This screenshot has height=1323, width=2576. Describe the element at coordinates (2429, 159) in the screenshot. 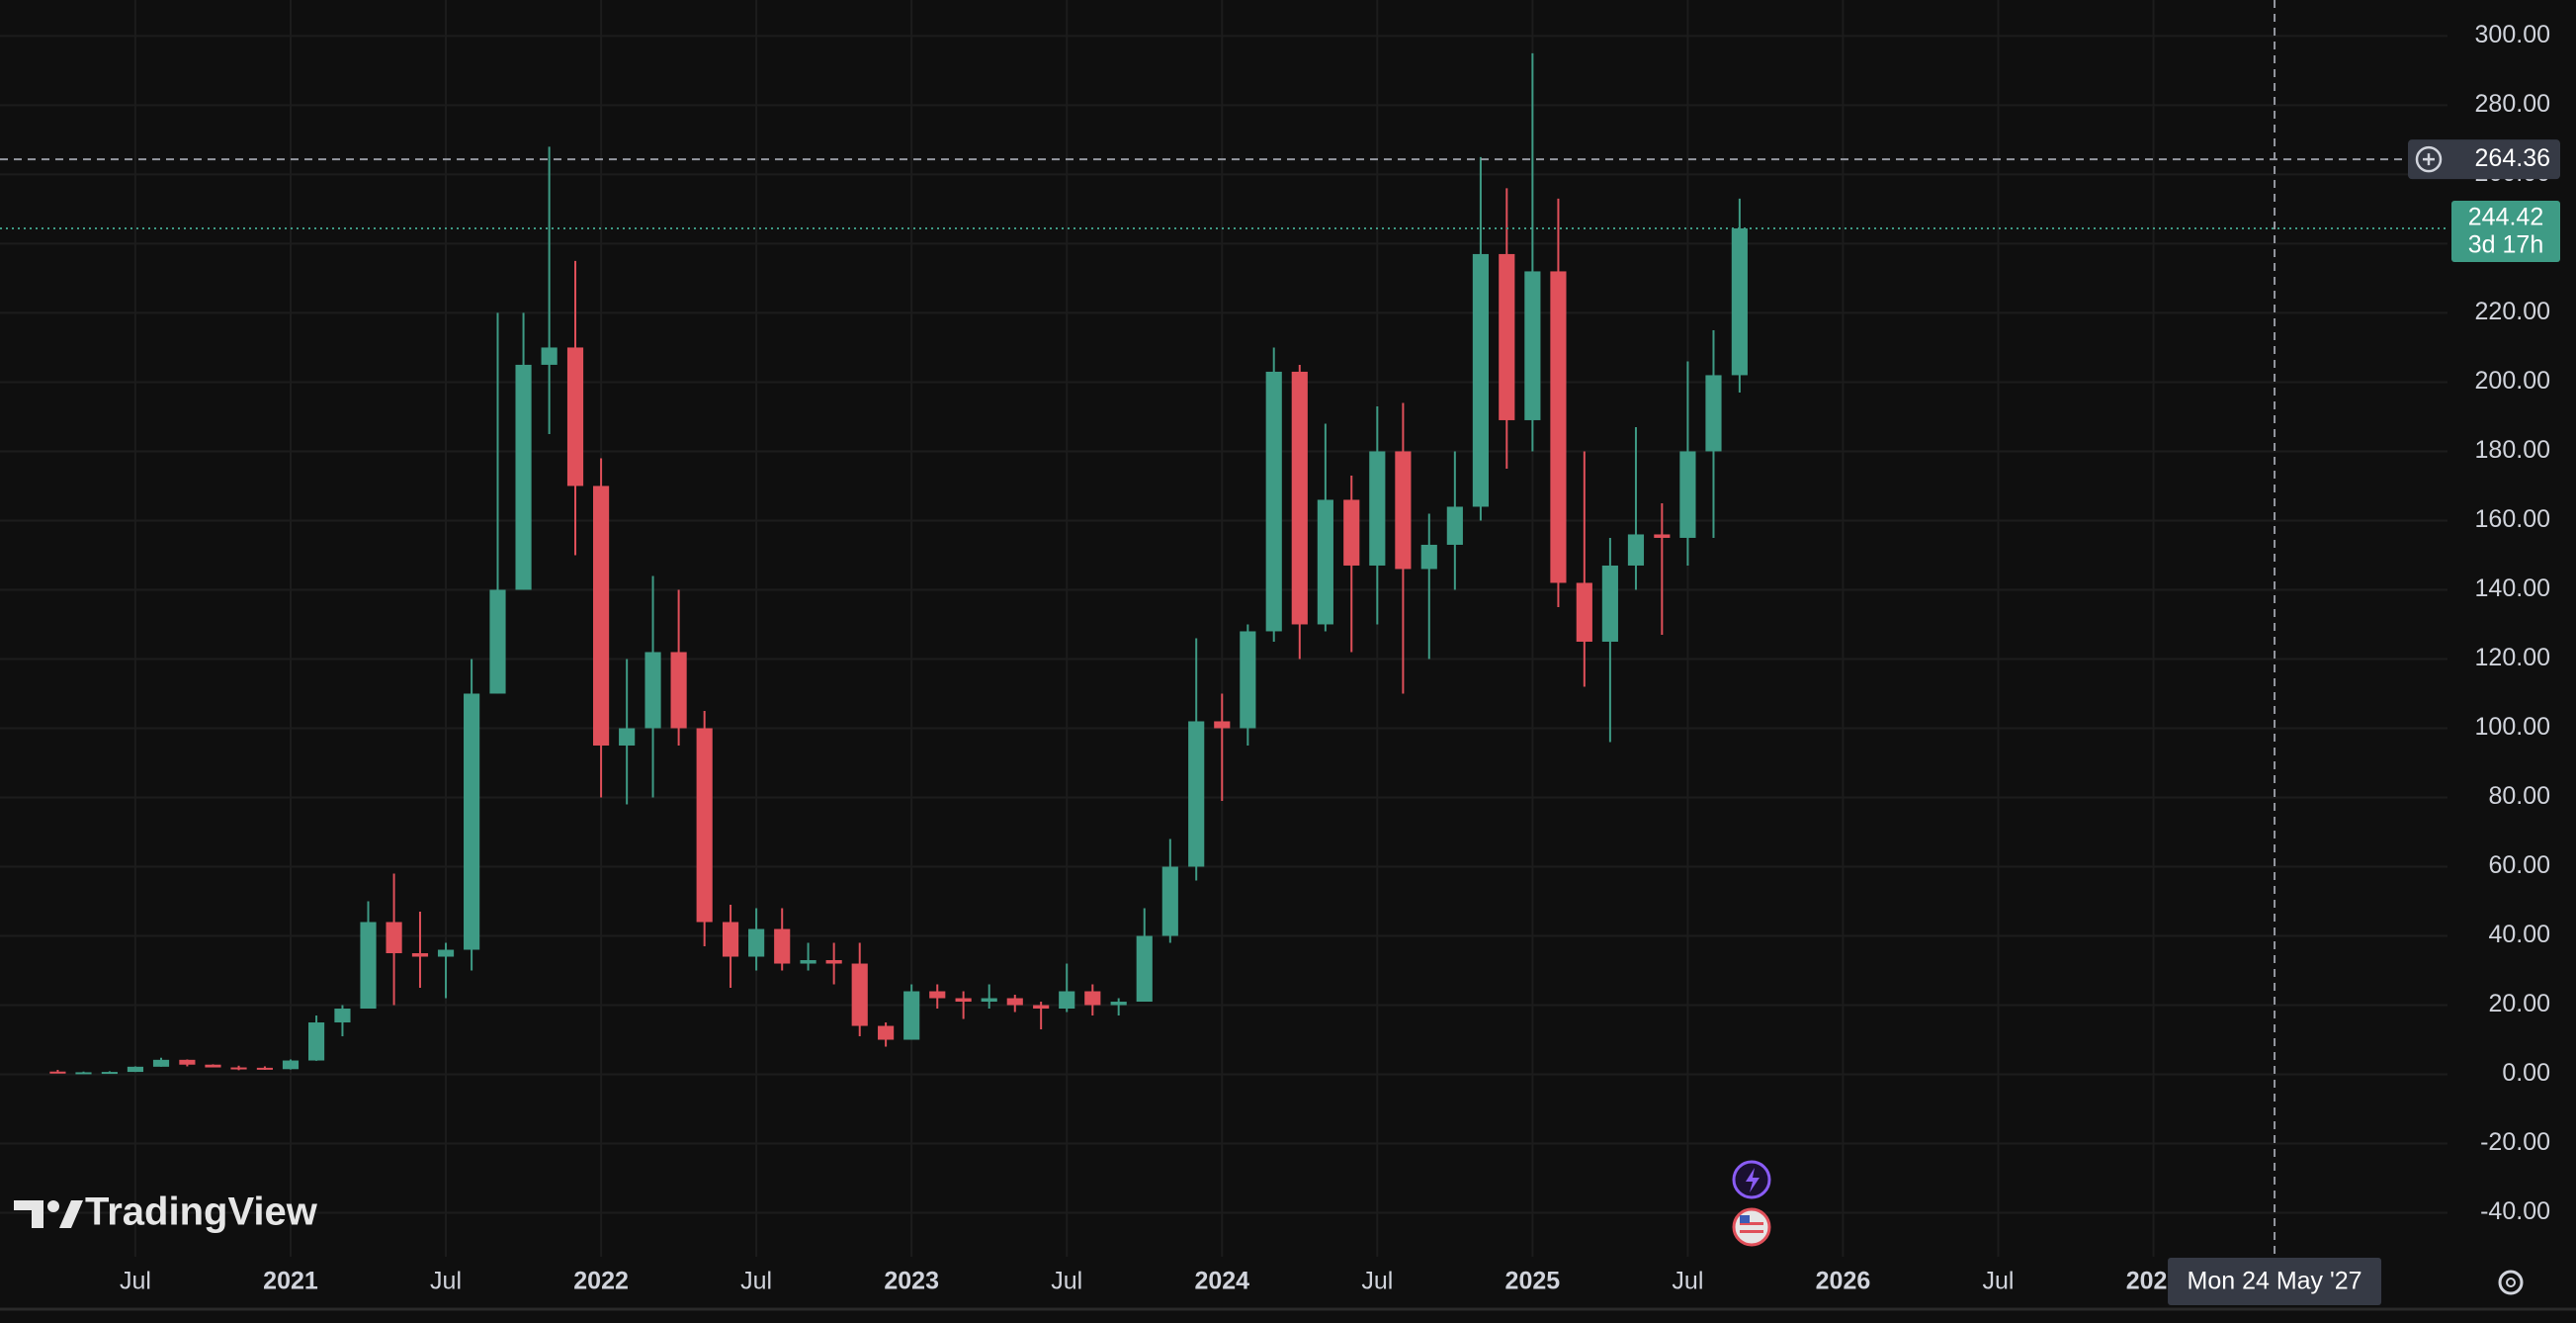

I see `add-alert-icon` at that location.